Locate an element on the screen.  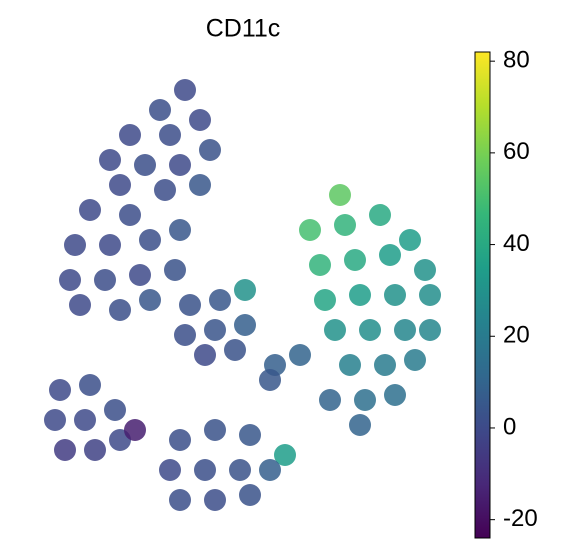
chart-title: CD11c is located at coordinates (243, 29).